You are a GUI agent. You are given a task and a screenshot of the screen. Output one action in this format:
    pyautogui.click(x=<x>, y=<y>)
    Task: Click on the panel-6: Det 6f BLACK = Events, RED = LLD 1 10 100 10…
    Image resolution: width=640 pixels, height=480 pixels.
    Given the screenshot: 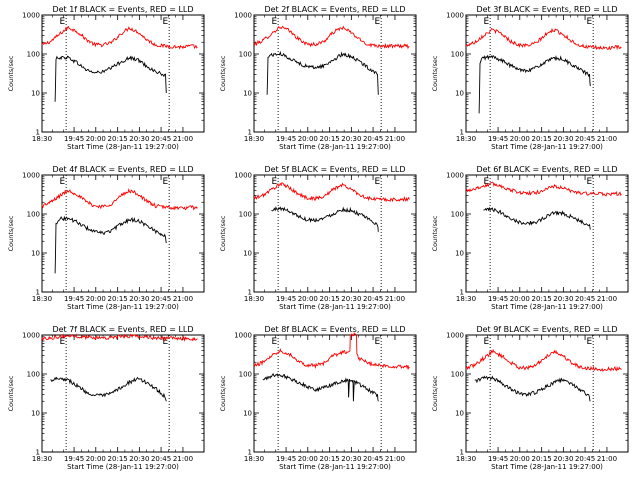 What is the action you would take?
    pyautogui.click(x=530, y=238)
    